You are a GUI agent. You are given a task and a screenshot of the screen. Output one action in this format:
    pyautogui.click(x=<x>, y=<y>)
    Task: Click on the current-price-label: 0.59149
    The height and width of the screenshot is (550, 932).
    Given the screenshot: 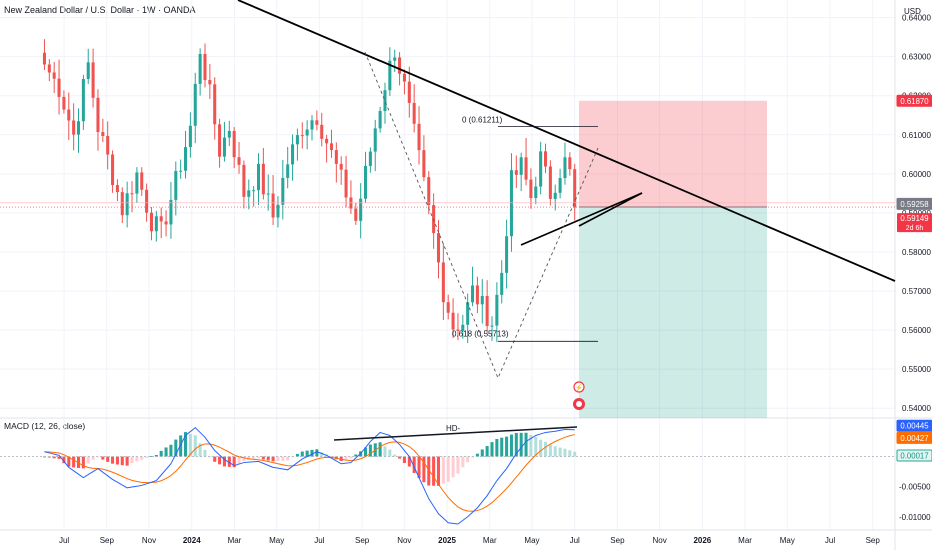 What is the action you would take?
    pyautogui.click(x=914, y=218)
    